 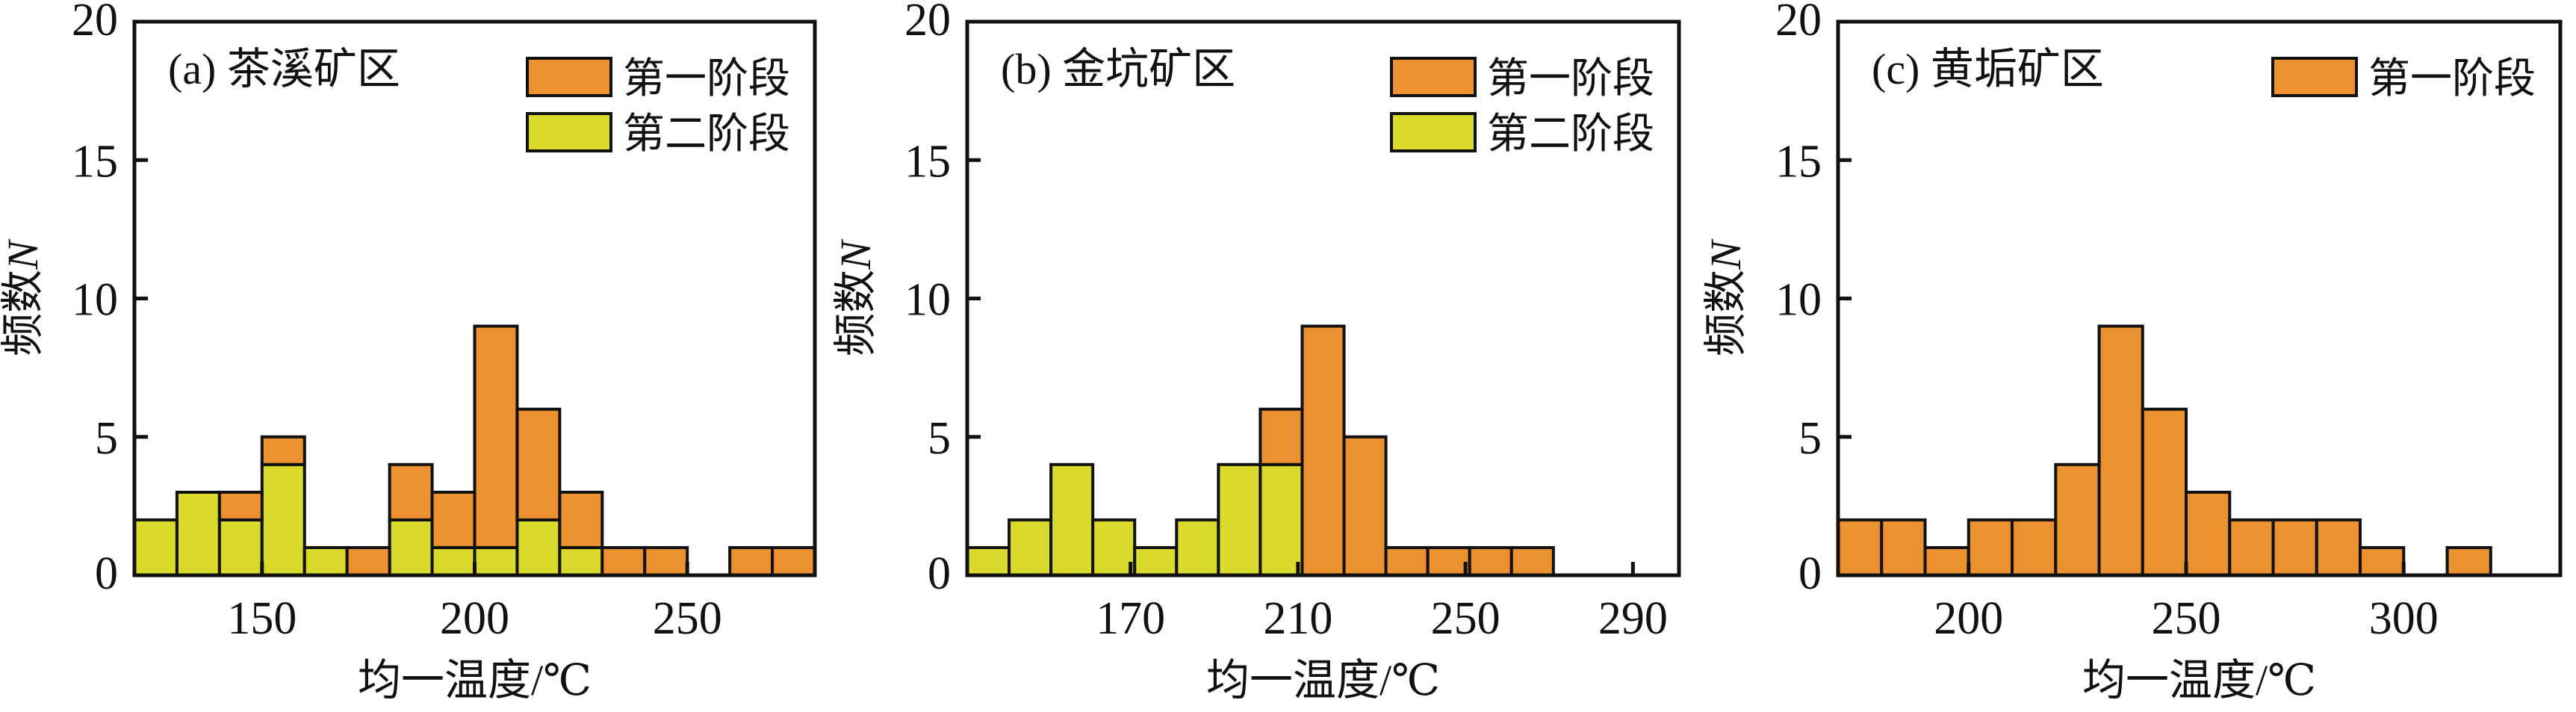 I want to click on panel-title: (b) 金坑矿区, so click(x=1118, y=69).